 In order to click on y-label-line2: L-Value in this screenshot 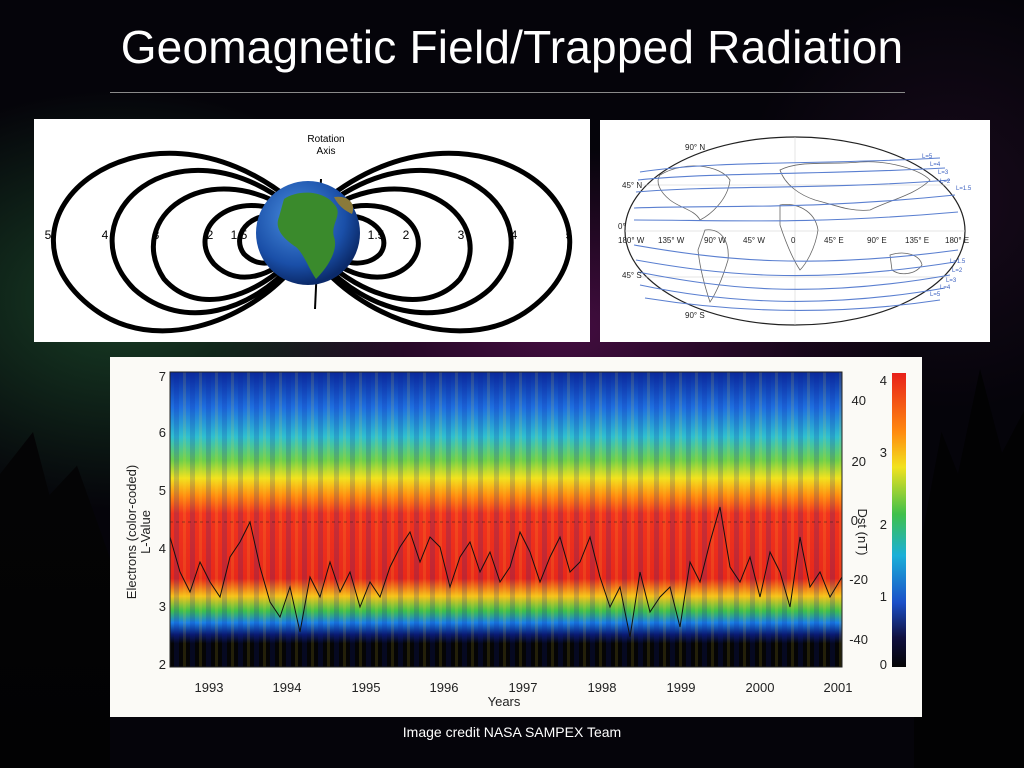, I will do `click(145, 532)`.